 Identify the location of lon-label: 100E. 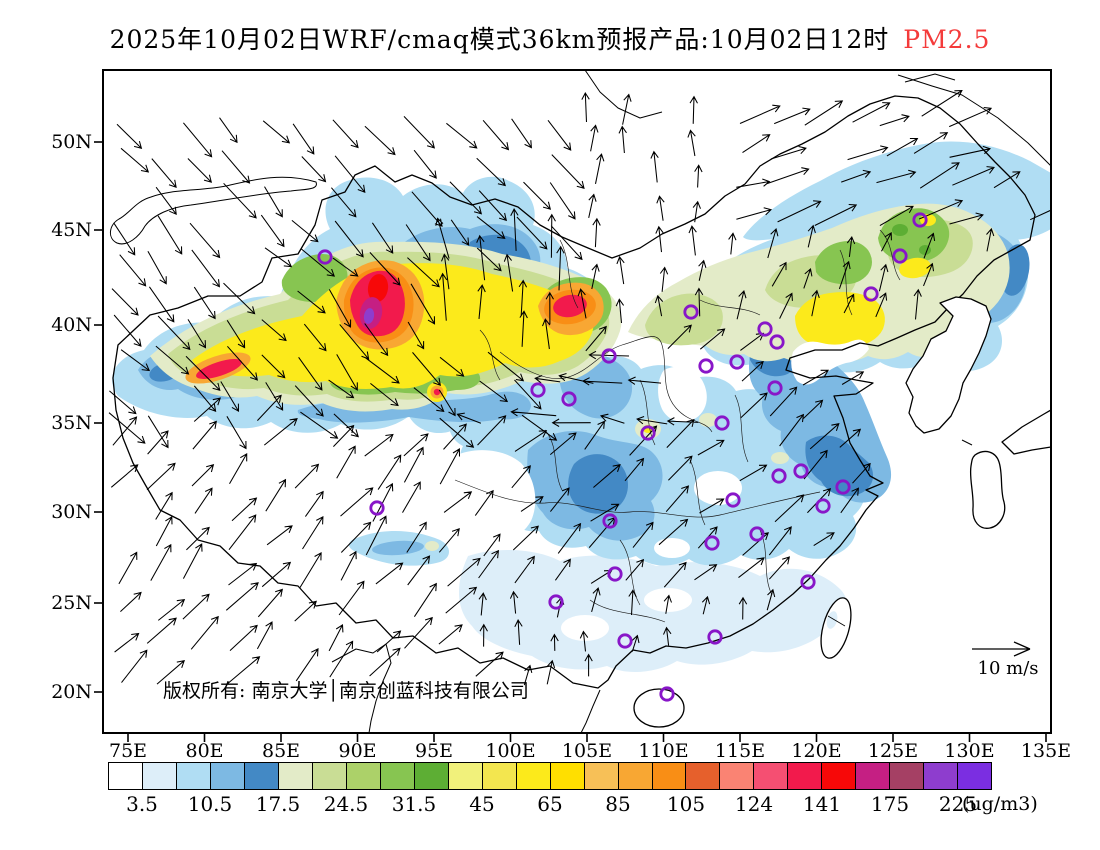
(510, 751).